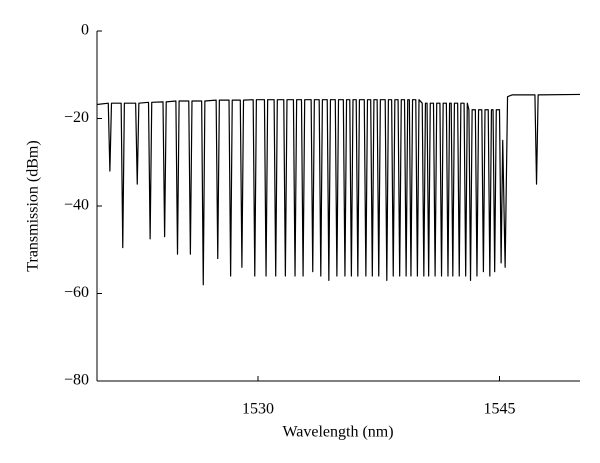 The image size is (600, 463). I want to click on x-axis-title: Wavelength (nm), so click(337, 432).